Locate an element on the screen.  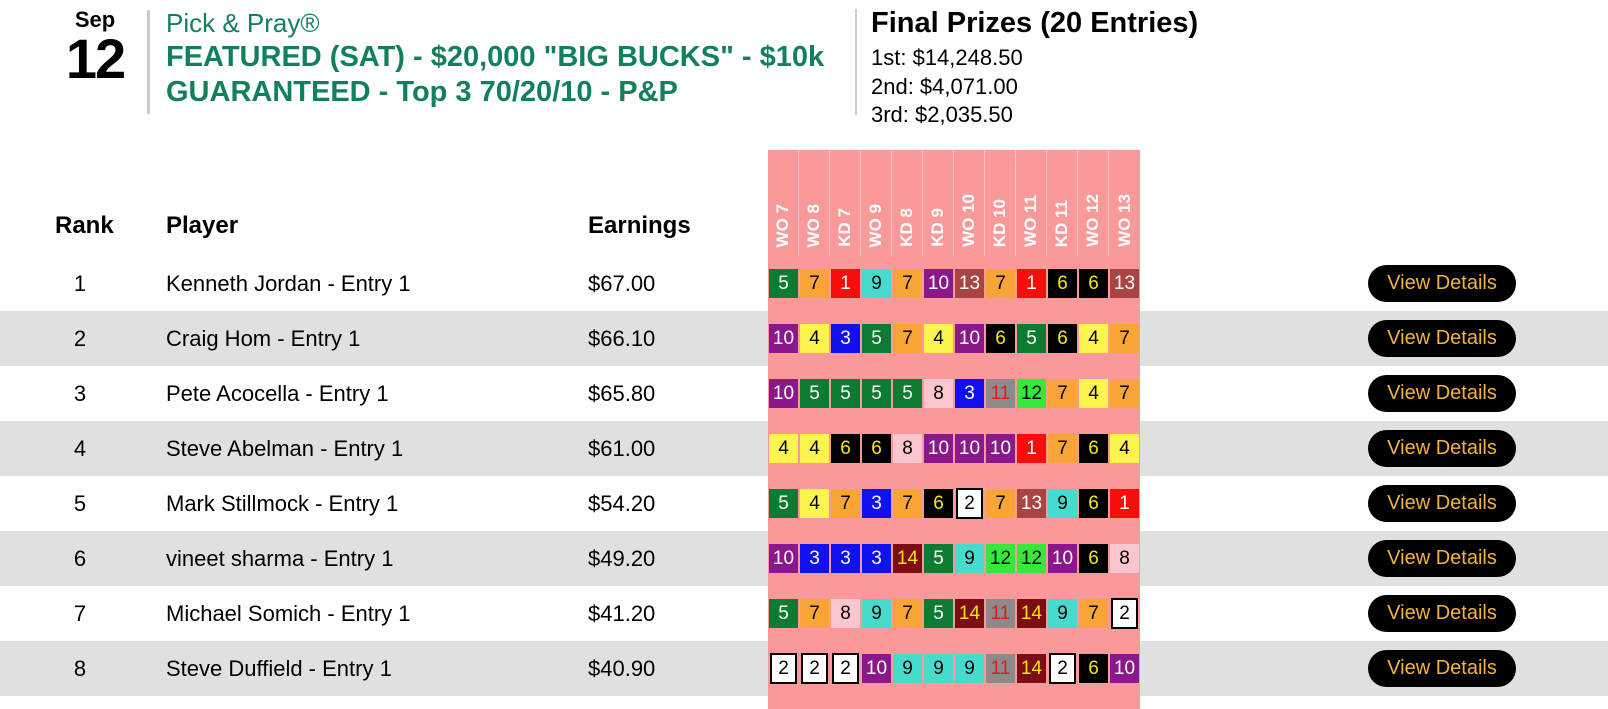
picks-strip: 5 7 8 9 7 5 14 11 14 9 7 2 is located at coordinates (954, 613).